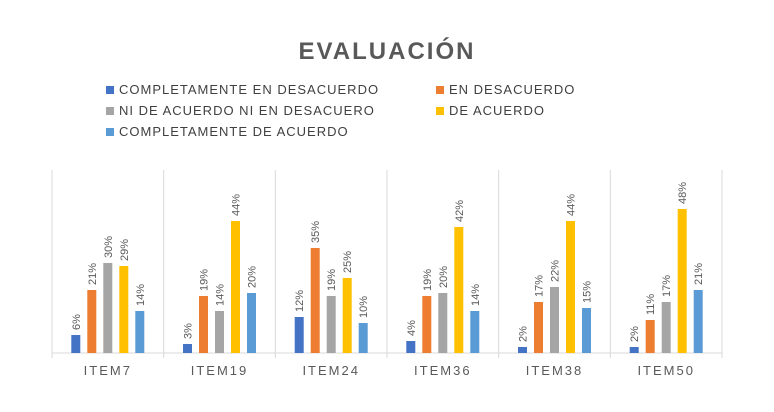 Image resolution: width=774 pixels, height=412 pixels. Describe the element at coordinates (666, 370) in the screenshot. I see `category-label: ITEM50` at that location.